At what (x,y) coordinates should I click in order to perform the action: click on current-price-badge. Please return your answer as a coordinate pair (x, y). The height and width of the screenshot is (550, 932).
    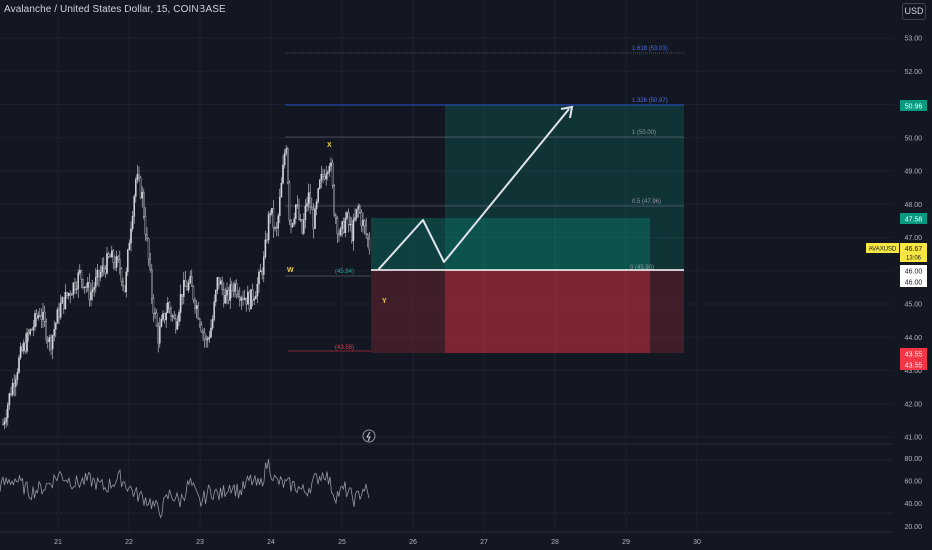
    Looking at the image, I should click on (913, 252).